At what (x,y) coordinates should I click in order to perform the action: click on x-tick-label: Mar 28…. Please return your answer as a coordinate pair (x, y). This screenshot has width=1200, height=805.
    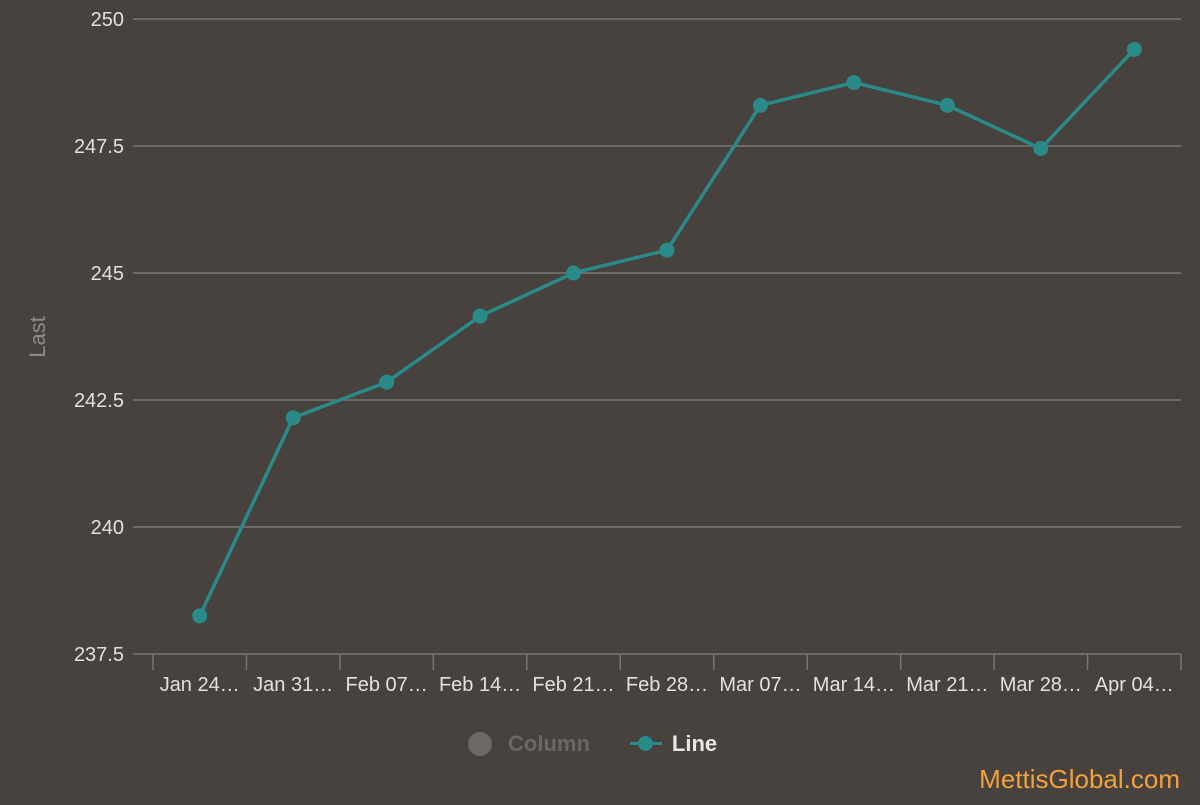
    Looking at the image, I should click on (1041, 685).